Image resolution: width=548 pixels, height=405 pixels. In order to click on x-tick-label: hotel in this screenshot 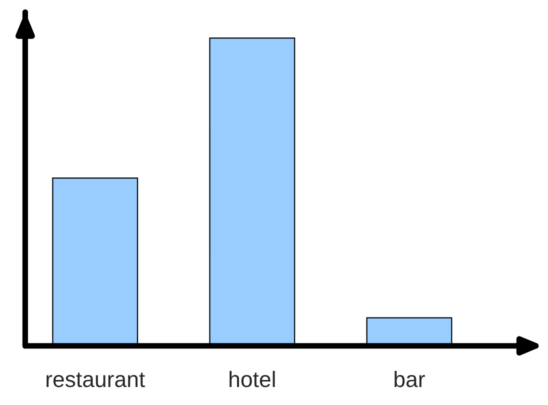, I will do `click(252, 379)`.